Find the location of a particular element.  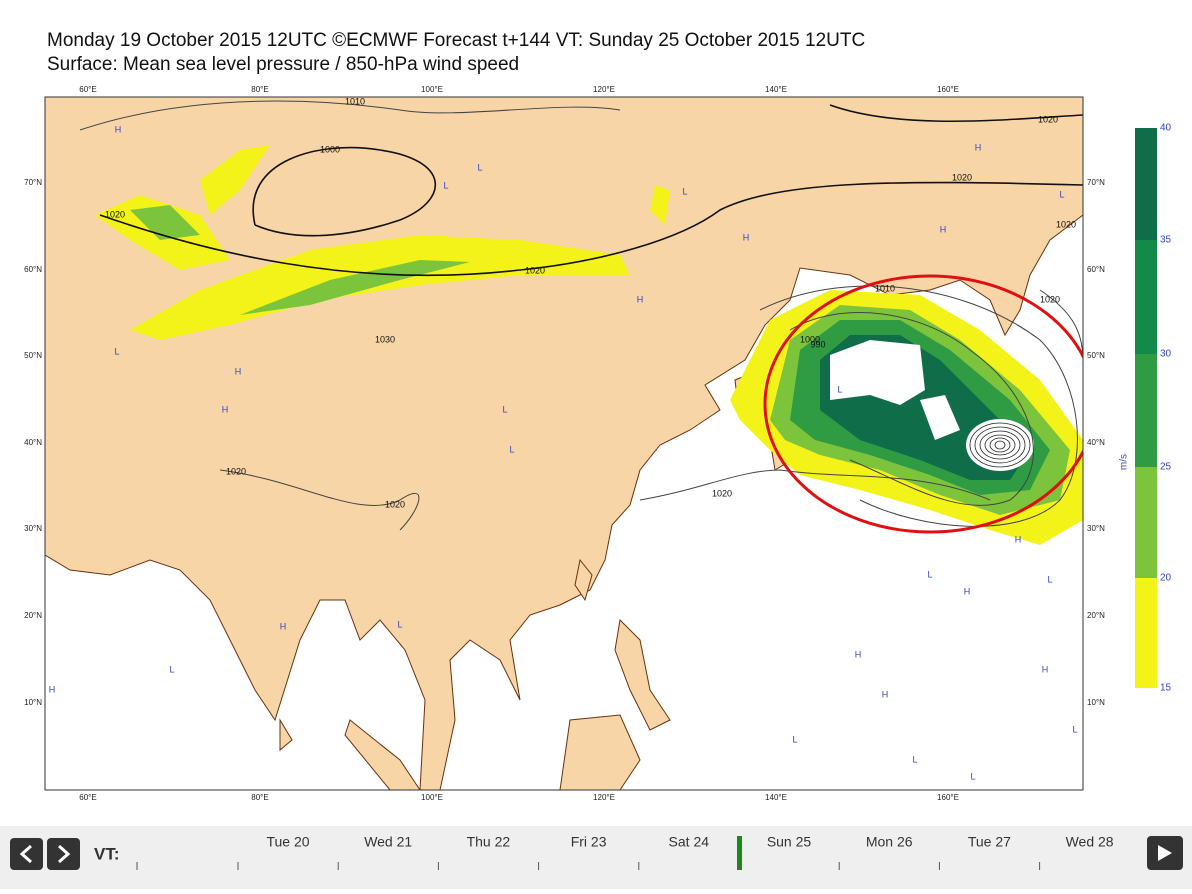

timeline-day: Fri 23 is located at coordinates (589, 842).